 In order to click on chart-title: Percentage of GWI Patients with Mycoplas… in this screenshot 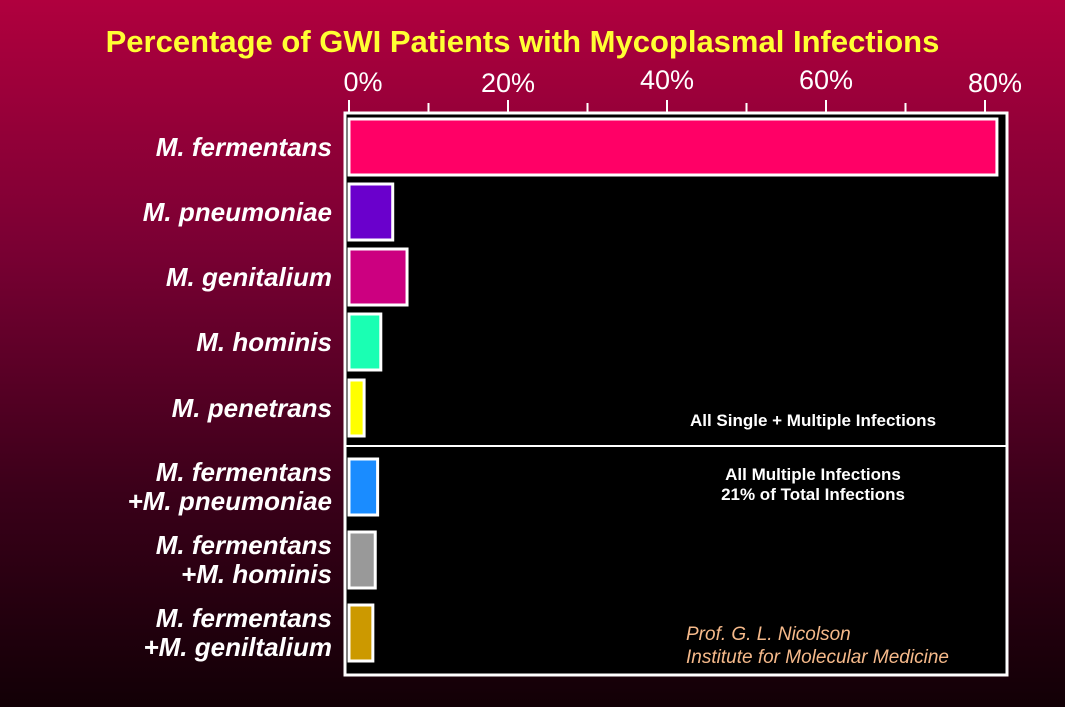, I will do `click(522, 41)`.